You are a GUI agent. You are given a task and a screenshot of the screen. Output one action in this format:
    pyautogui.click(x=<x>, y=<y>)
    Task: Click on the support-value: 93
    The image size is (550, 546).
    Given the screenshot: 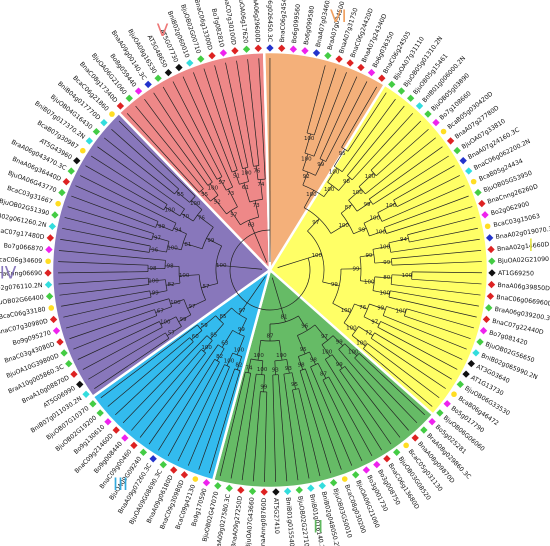 What is the action you would take?
    pyautogui.click(x=288, y=369)
    